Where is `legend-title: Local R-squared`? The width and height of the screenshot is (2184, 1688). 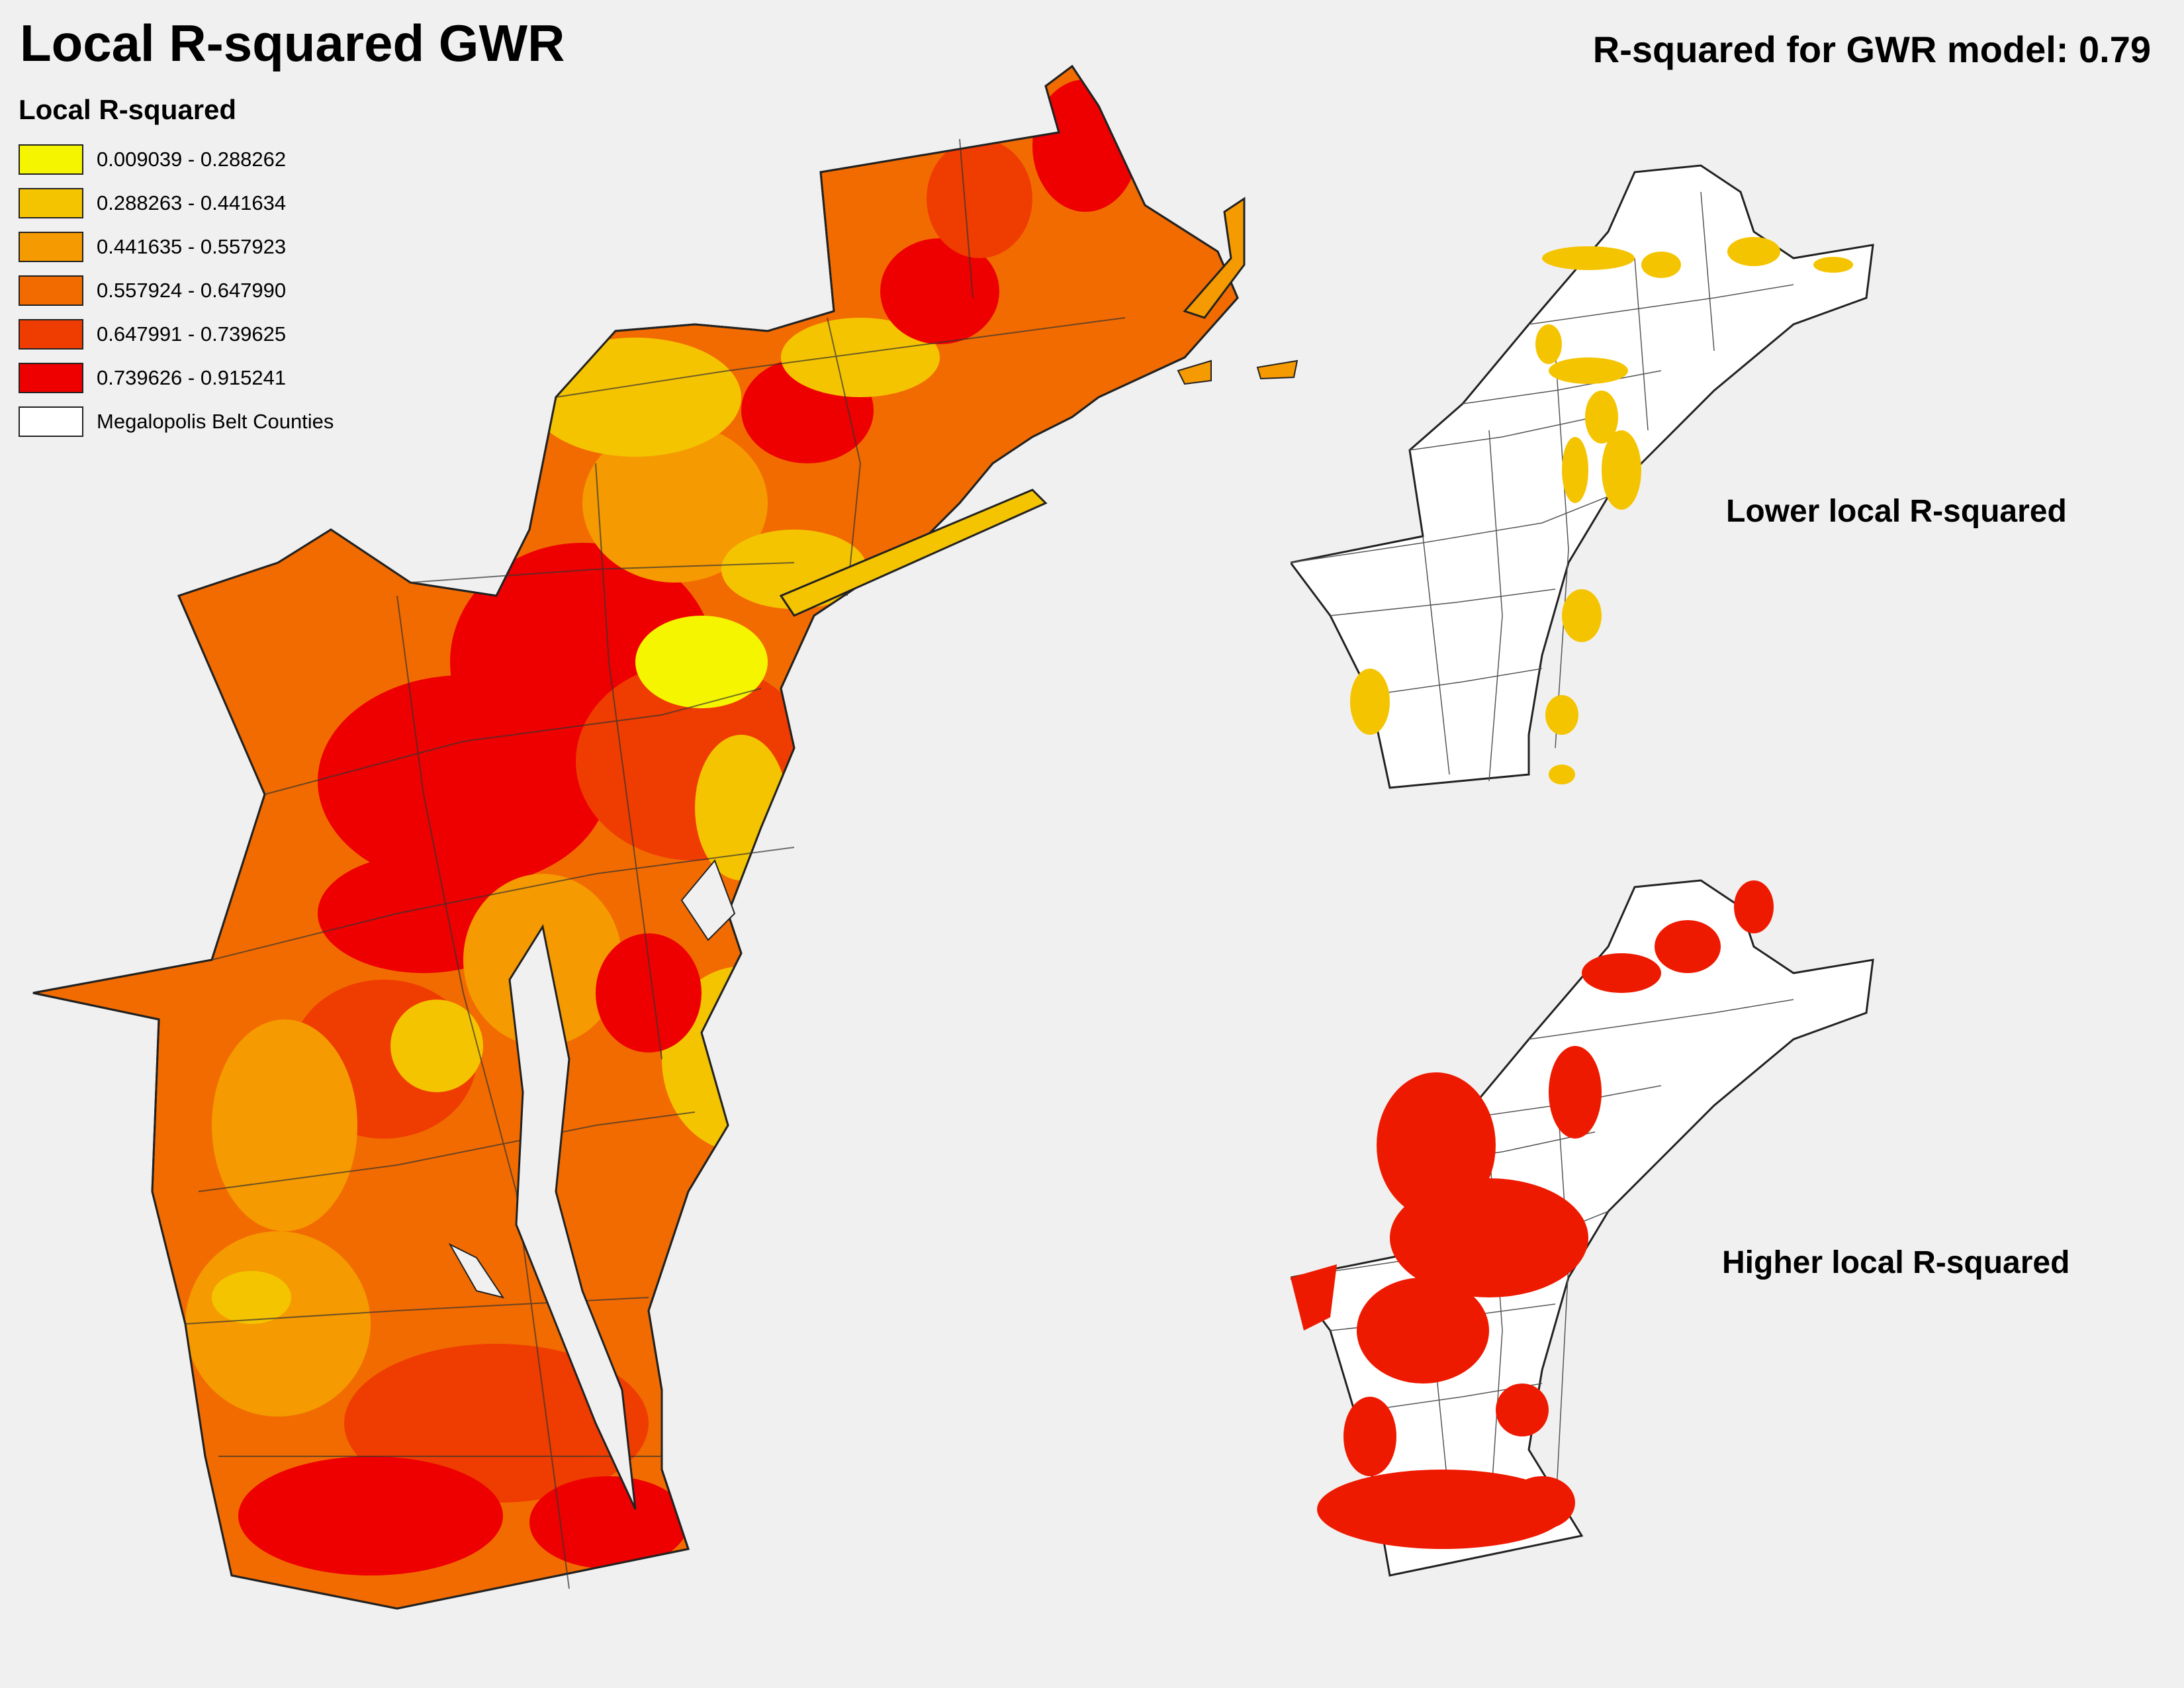
legend-title: Local R-squared is located at coordinates (128, 109).